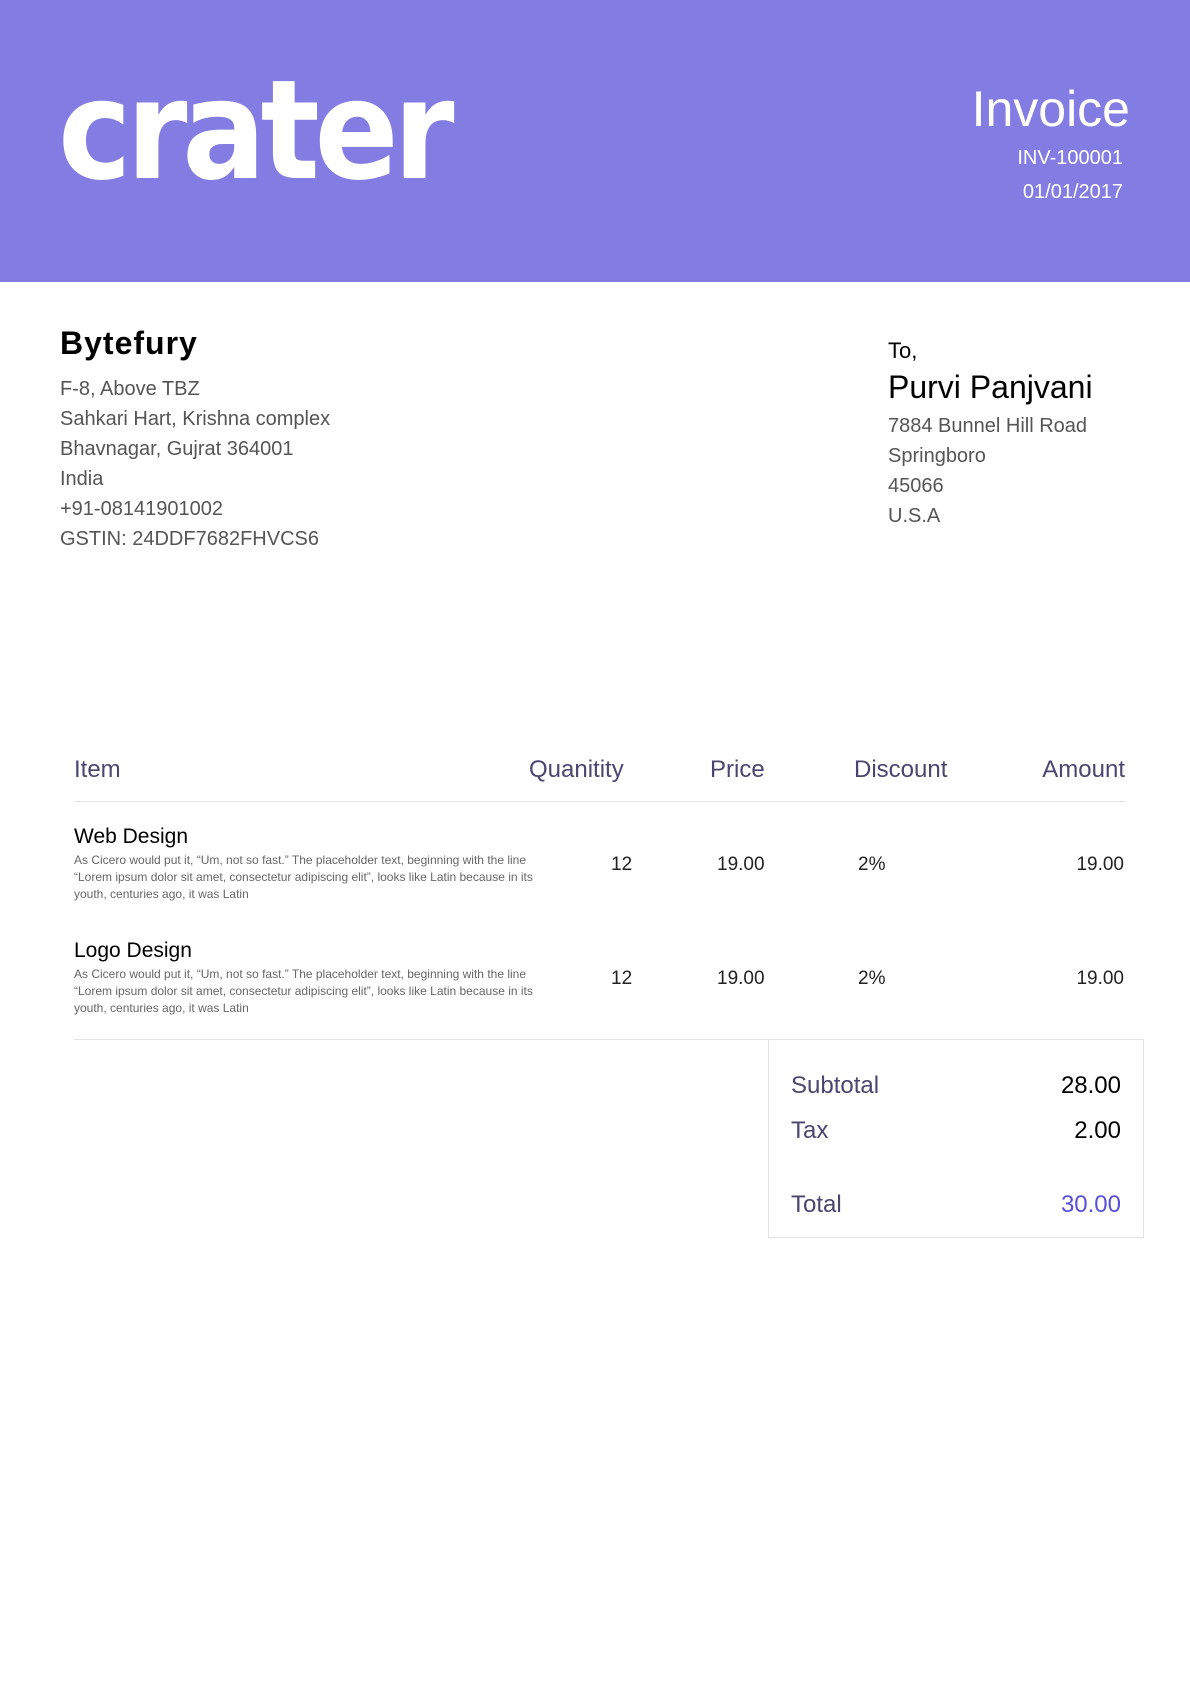  Describe the element at coordinates (129, 343) in the screenshot. I see `company-name: Bytefury` at that location.